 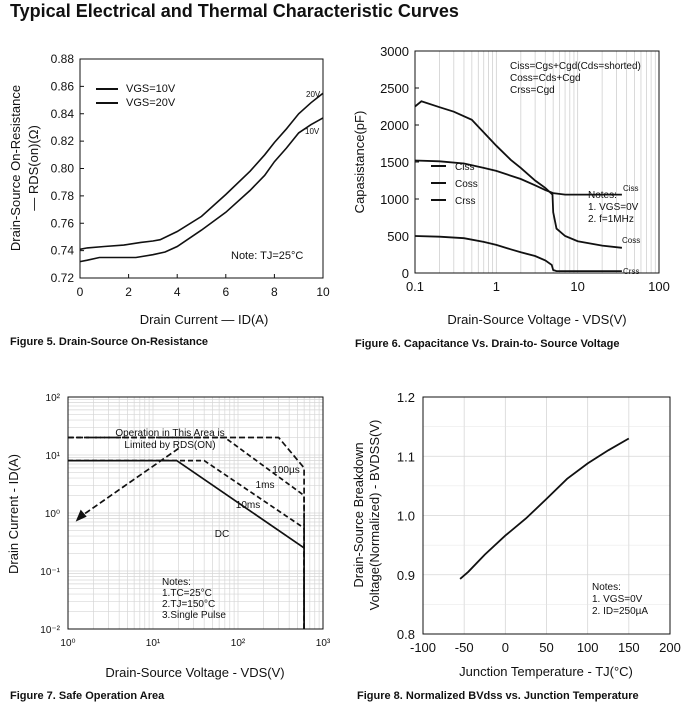 What do you see at coordinates (204, 319) in the screenshot?
I see `x-axis-label: Drain Current — ID(A)` at bounding box center [204, 319].